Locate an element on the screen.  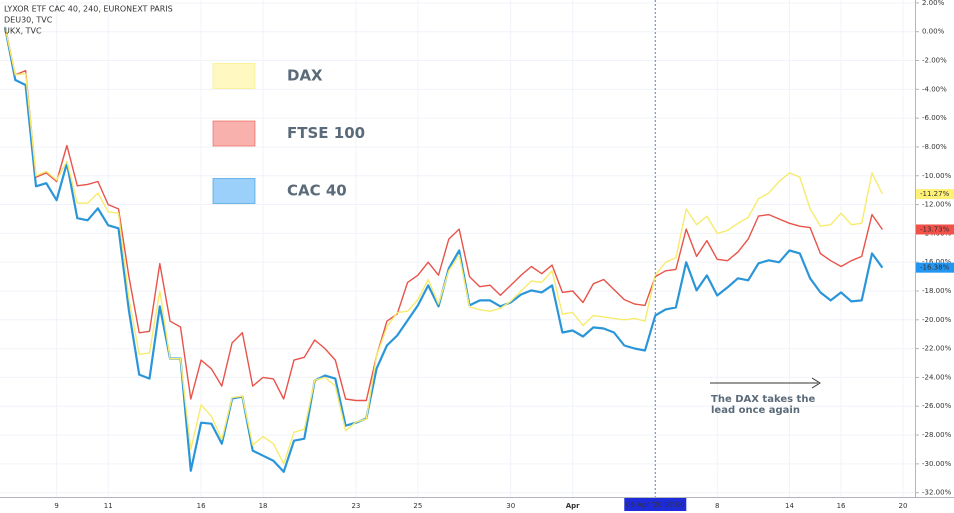
x-tick-label: Apr is located at coordinates (573, 506).